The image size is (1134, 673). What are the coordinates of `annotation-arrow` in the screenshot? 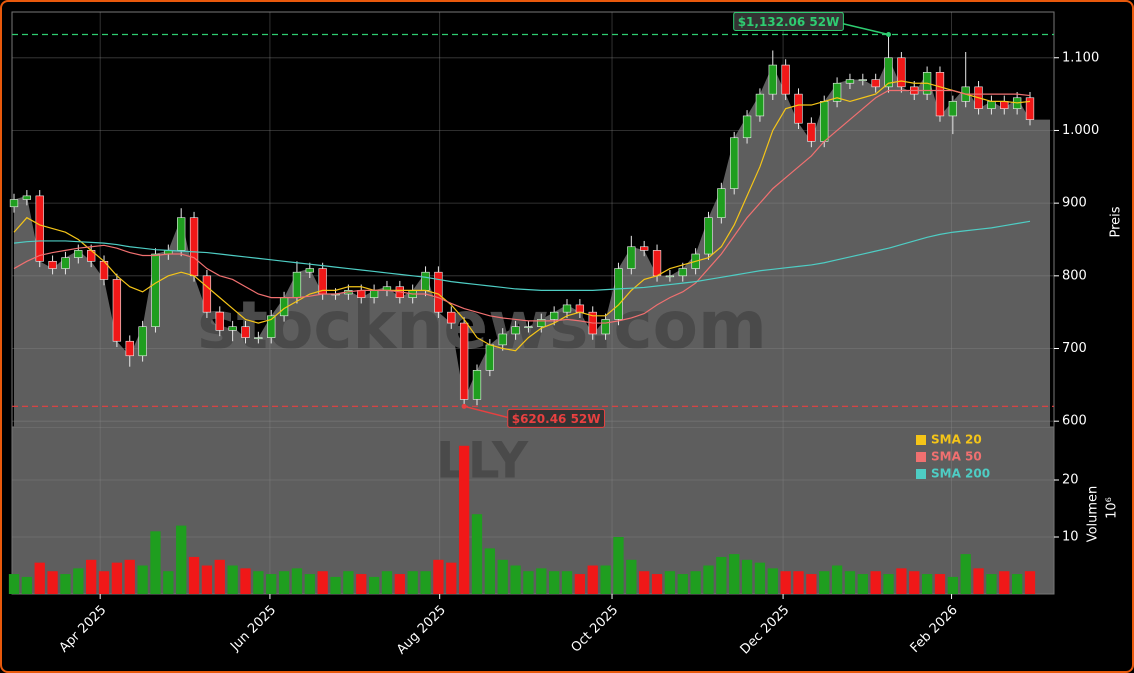 It's located at (487, 412).